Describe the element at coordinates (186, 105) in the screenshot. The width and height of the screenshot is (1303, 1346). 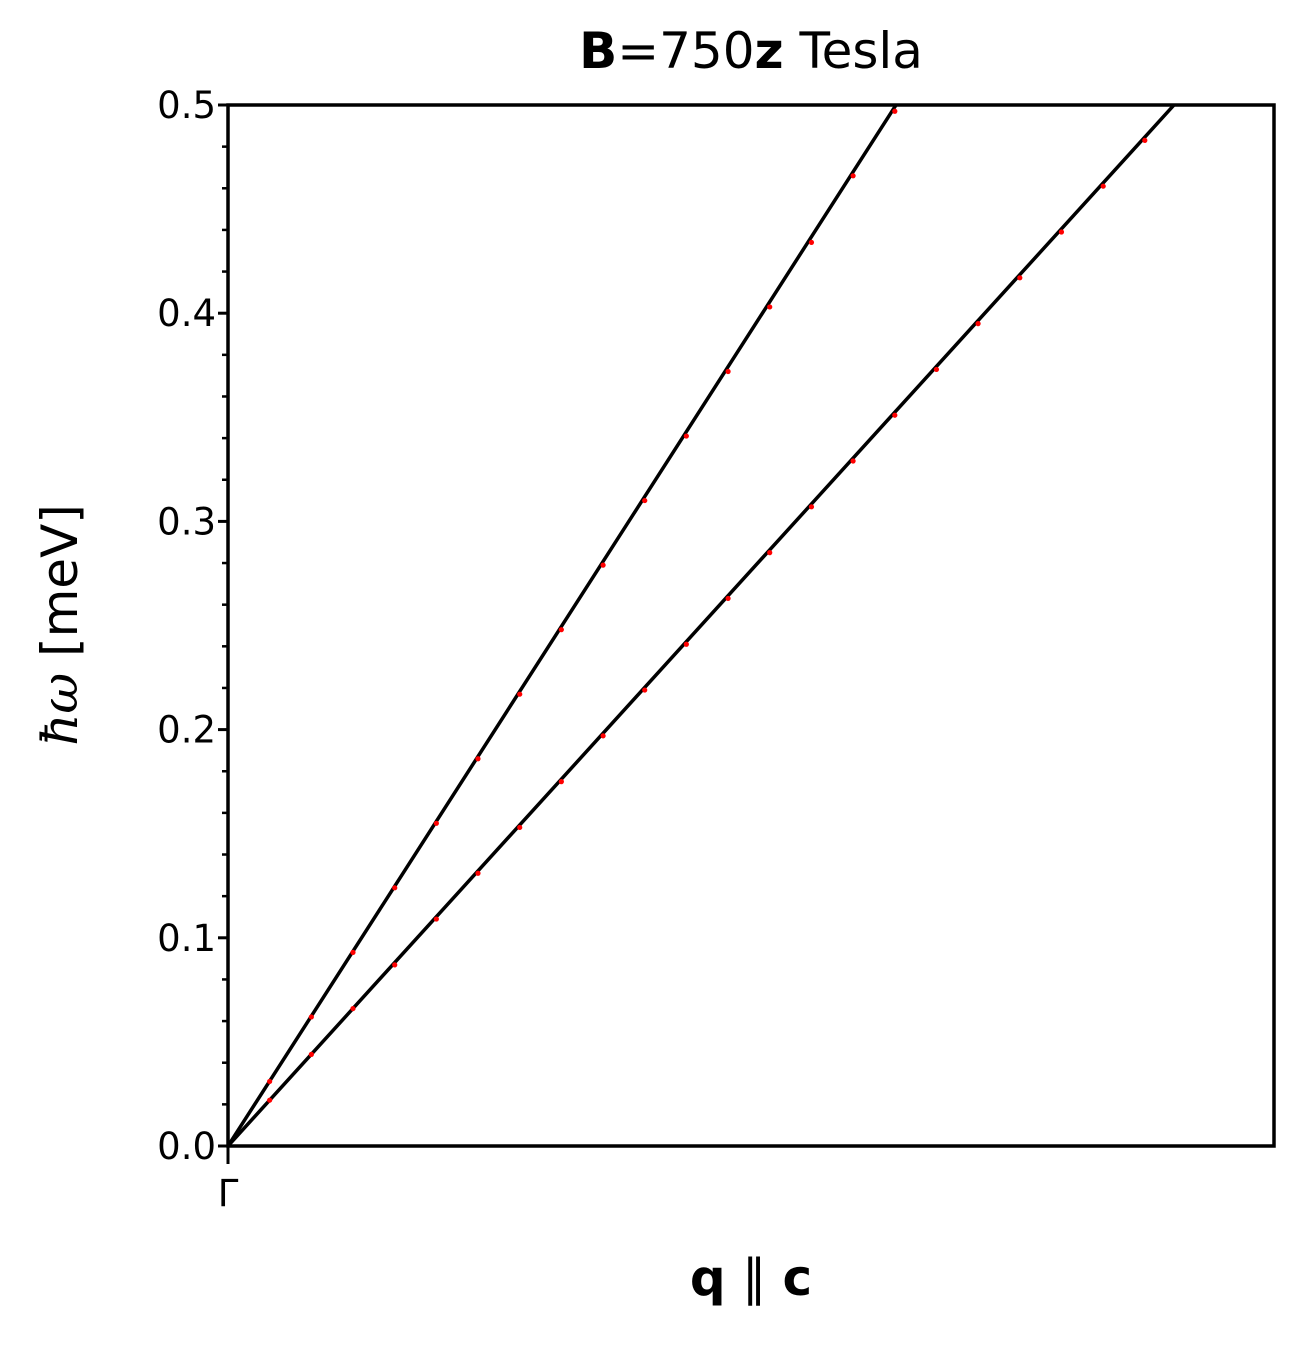
I see `y-tick-label: 0.5` at that location.